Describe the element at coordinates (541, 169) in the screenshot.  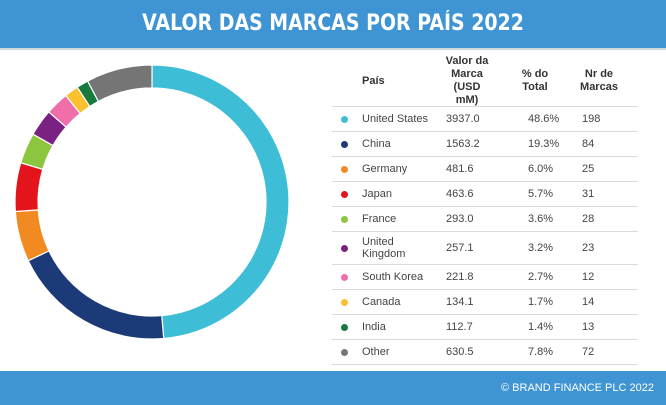
I see `percent-total: 6.0%` at that location.